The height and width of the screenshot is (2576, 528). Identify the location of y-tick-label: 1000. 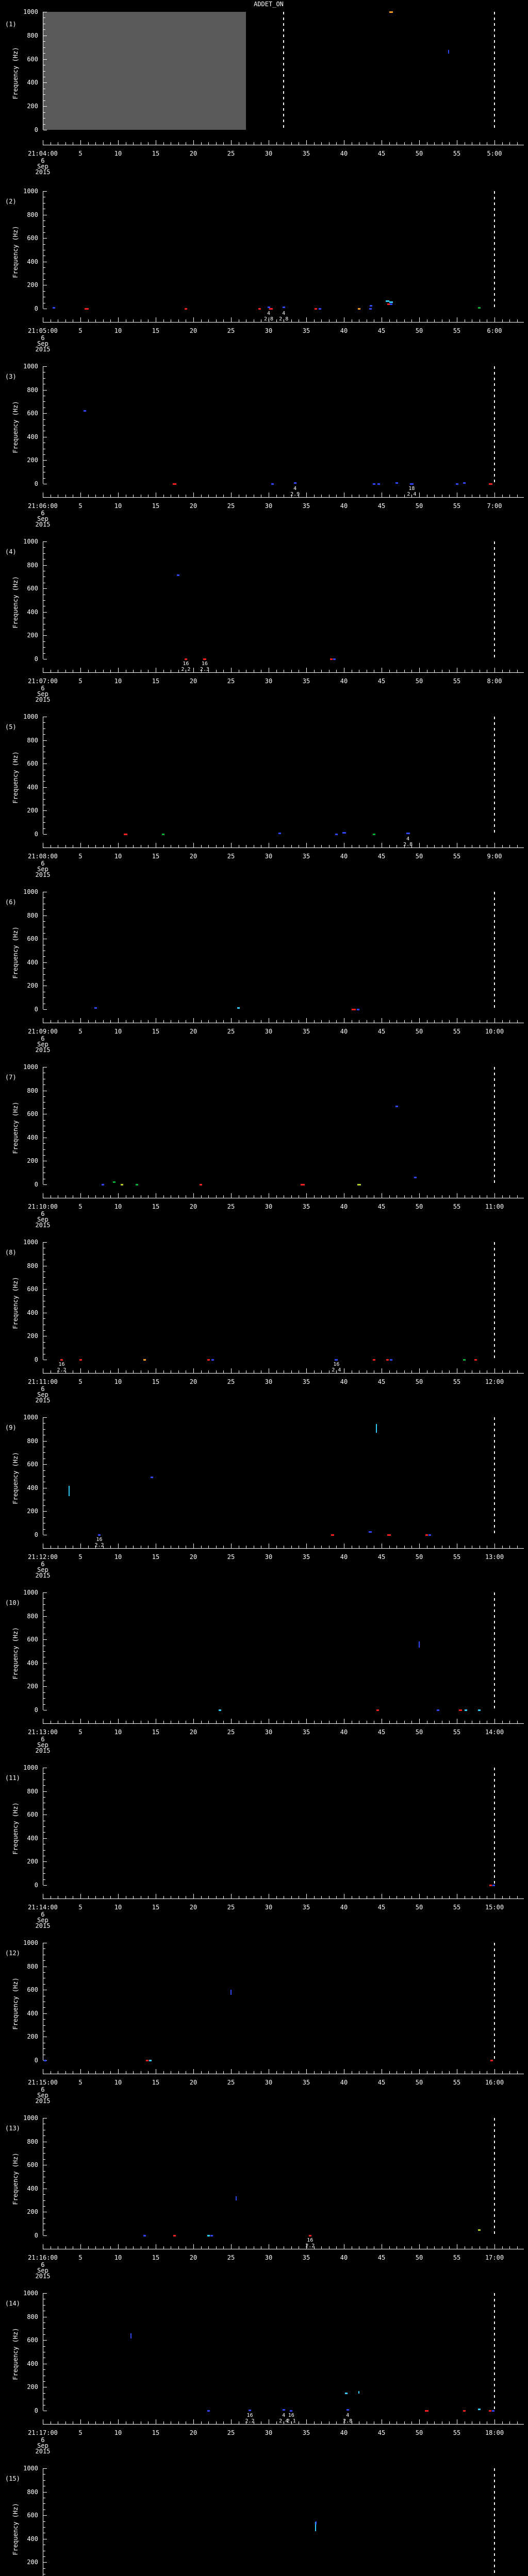
(31, 11).